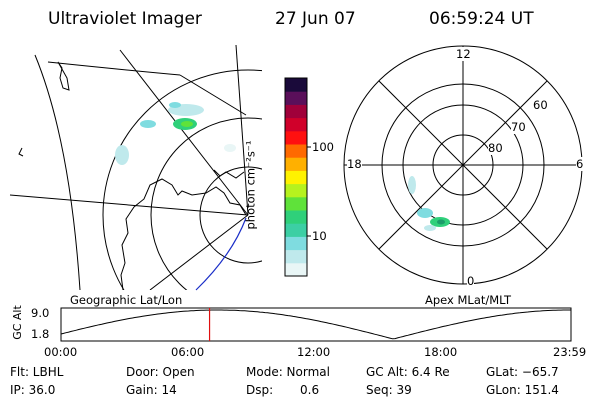 Image resolution: width=600 pixels, height=400 pixels. What do you see at coordinates (288, 372) in the screenshot?
I see `status-mode: Mode: Normal` at bounding box center [288, 372].